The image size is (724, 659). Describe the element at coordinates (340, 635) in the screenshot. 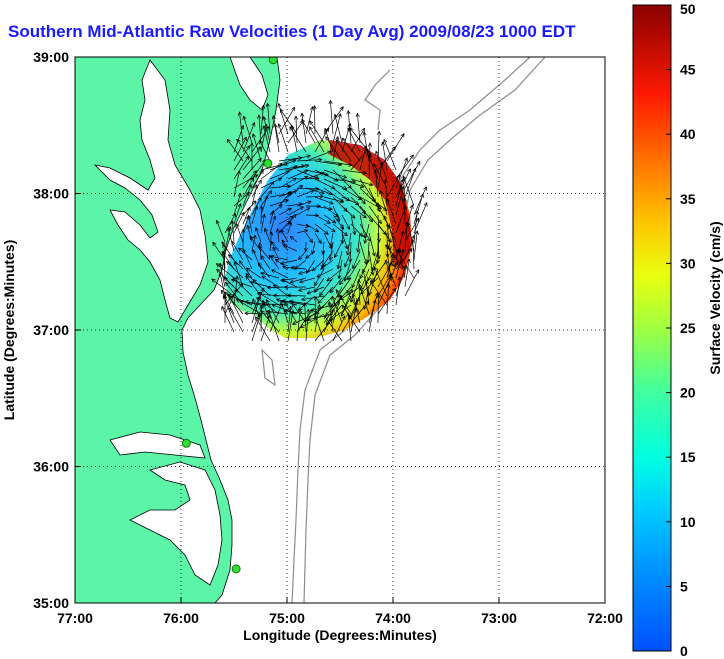

I see `x-axis-label: Longitude (Degrees:Minutes)` at that location.